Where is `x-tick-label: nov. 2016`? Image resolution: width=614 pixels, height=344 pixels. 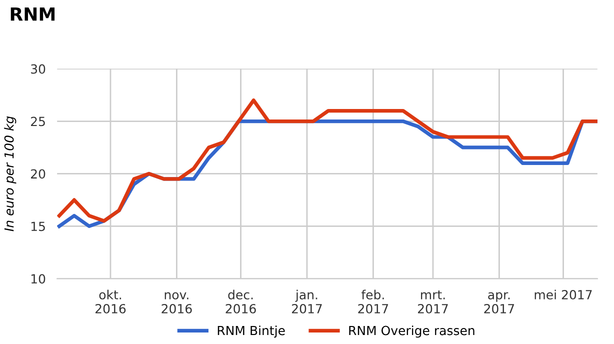 x-tick-label: nov. 2016 is located at coordinates (177, 303).